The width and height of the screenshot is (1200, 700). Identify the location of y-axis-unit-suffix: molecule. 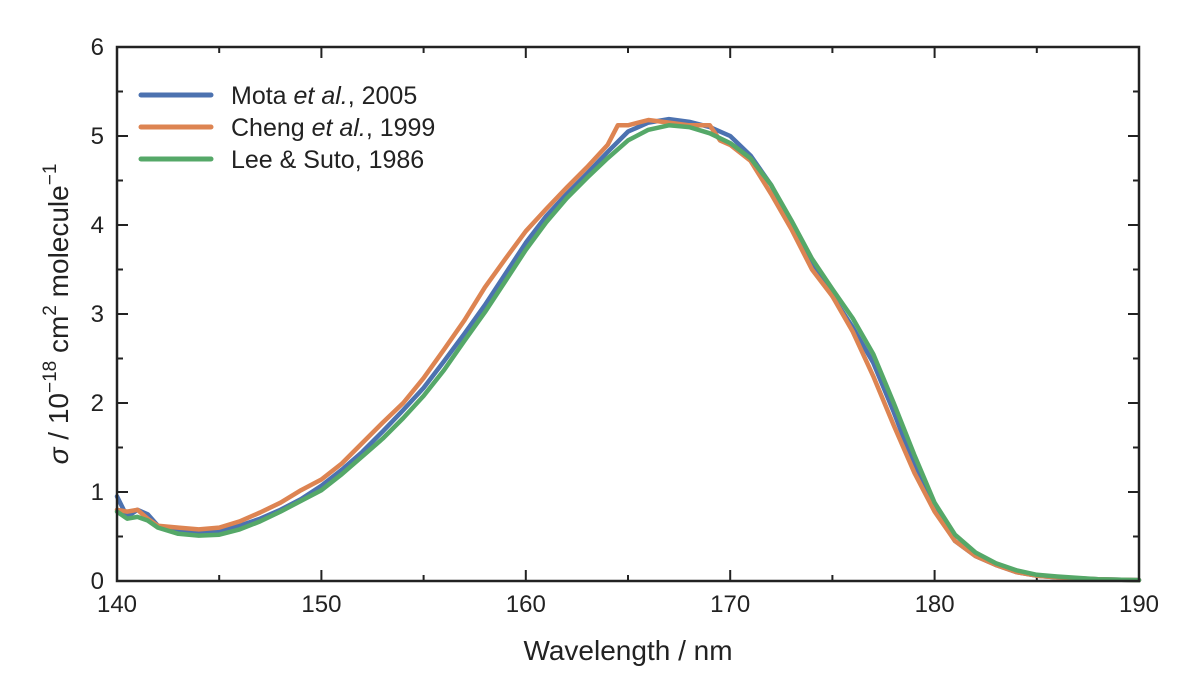
(58, 245).